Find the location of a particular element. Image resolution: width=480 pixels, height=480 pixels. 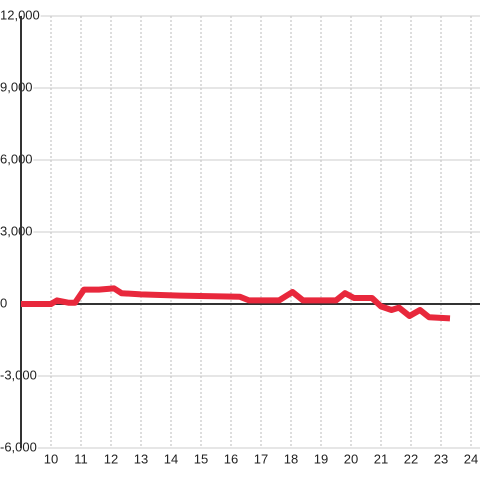

x-tick-label: 18 is located at coordinates (291, 458).